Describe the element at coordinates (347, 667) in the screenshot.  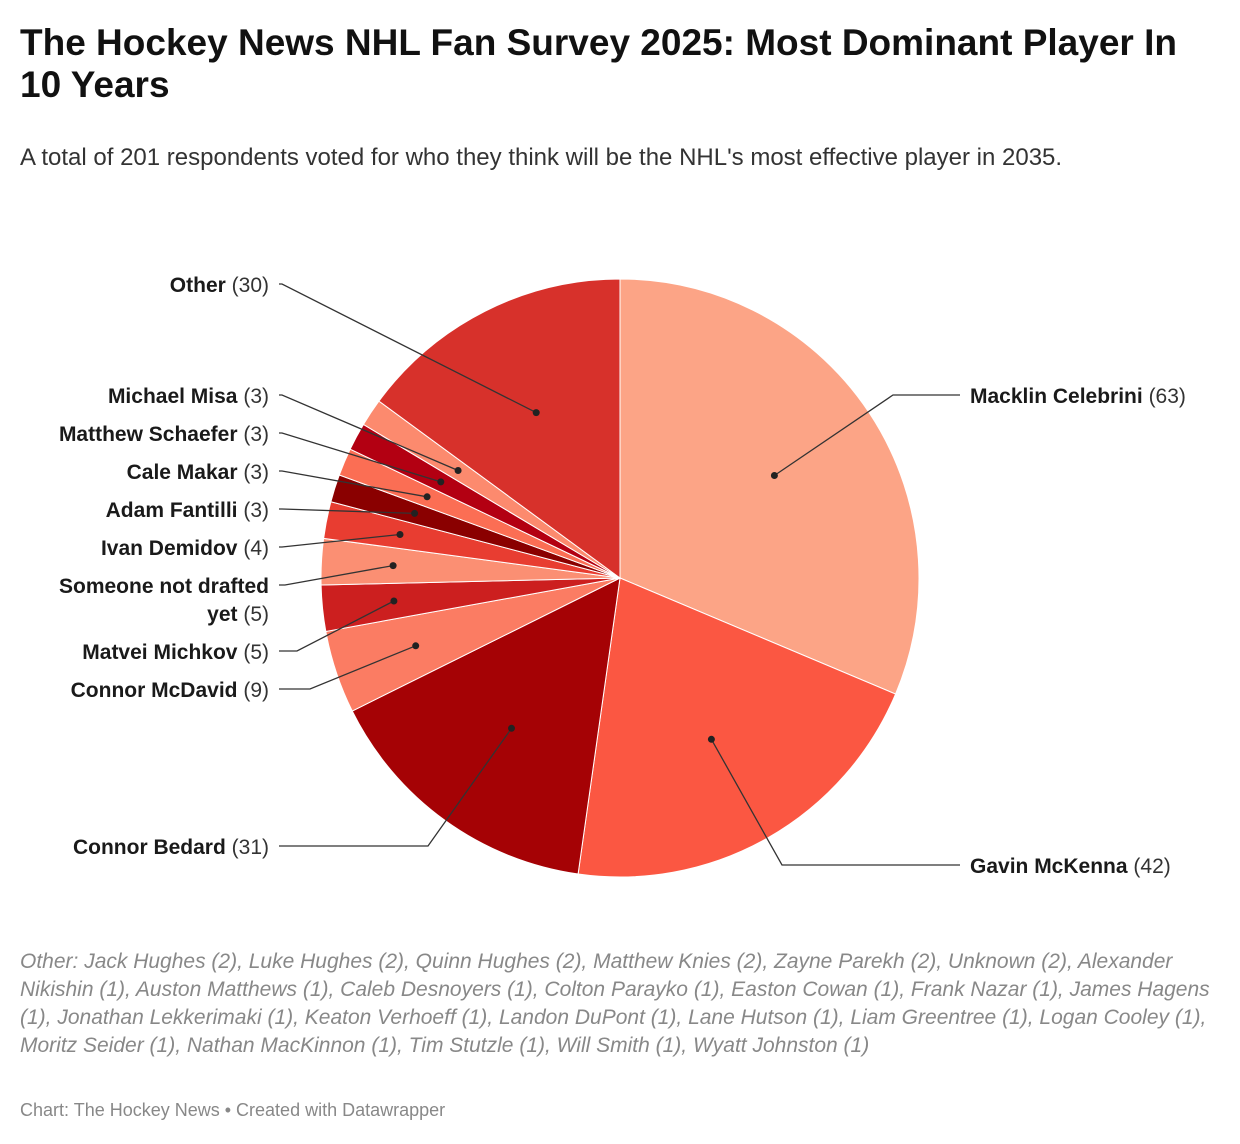
I see `leader-line-connor-mcdavid` at that location.